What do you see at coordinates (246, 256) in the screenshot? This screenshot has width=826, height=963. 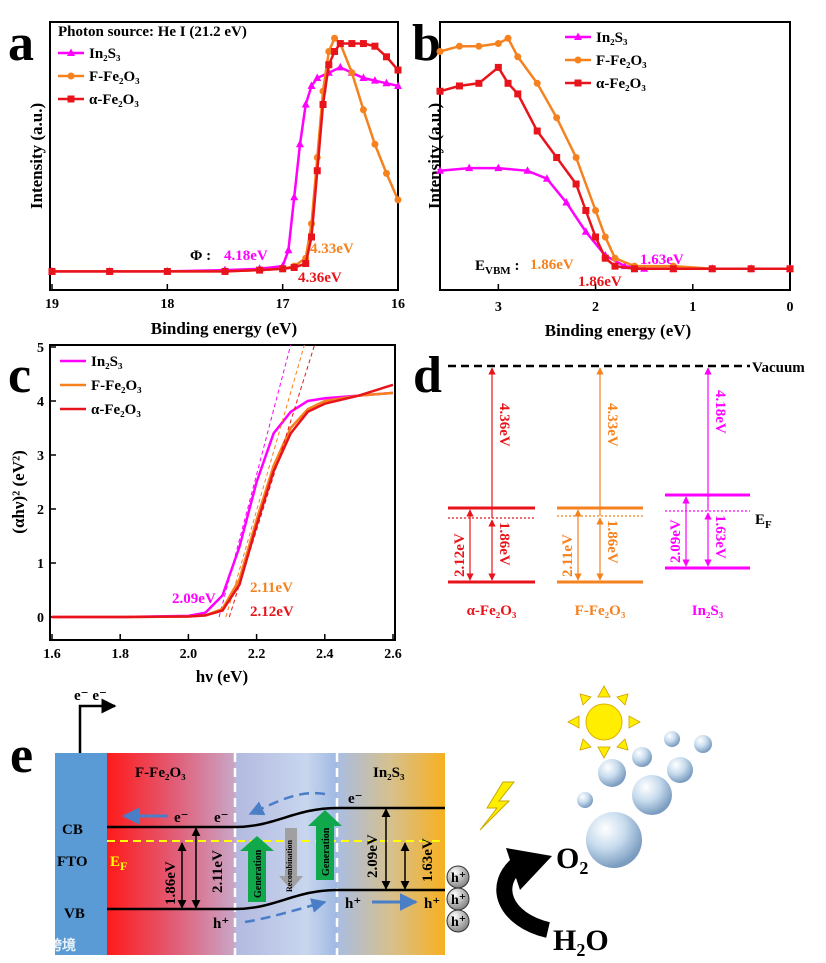 I see `annotation-in2s3: 4.18eV` at bounding box center [246, 256].